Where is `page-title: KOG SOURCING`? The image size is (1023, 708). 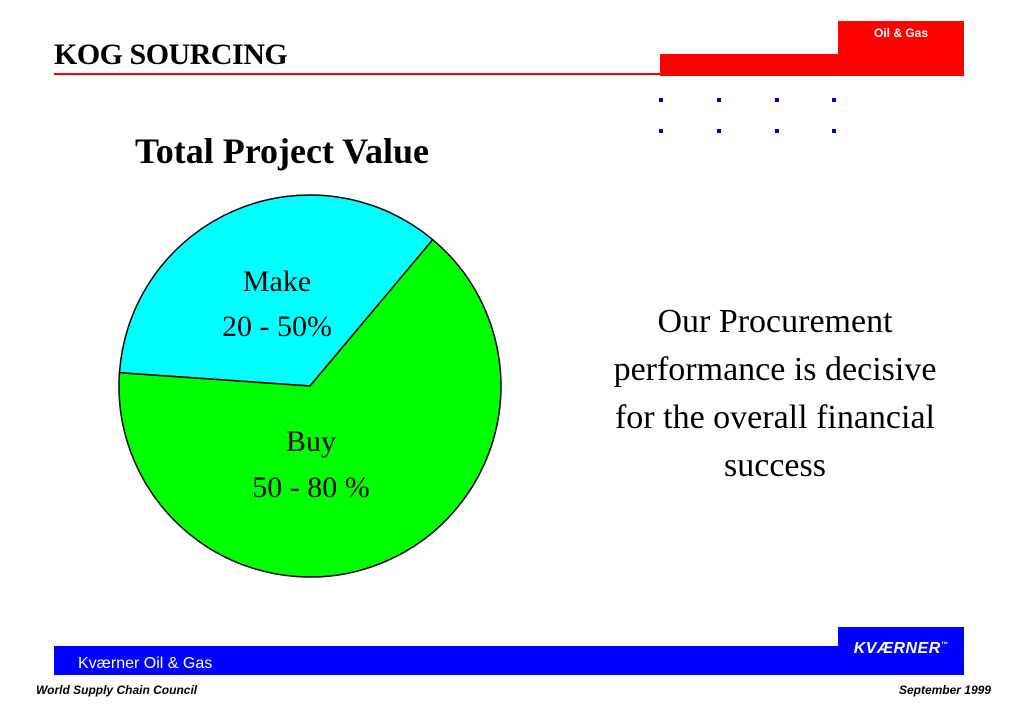 page-title: KOG SOURCING is located at coordinates (171, 54).